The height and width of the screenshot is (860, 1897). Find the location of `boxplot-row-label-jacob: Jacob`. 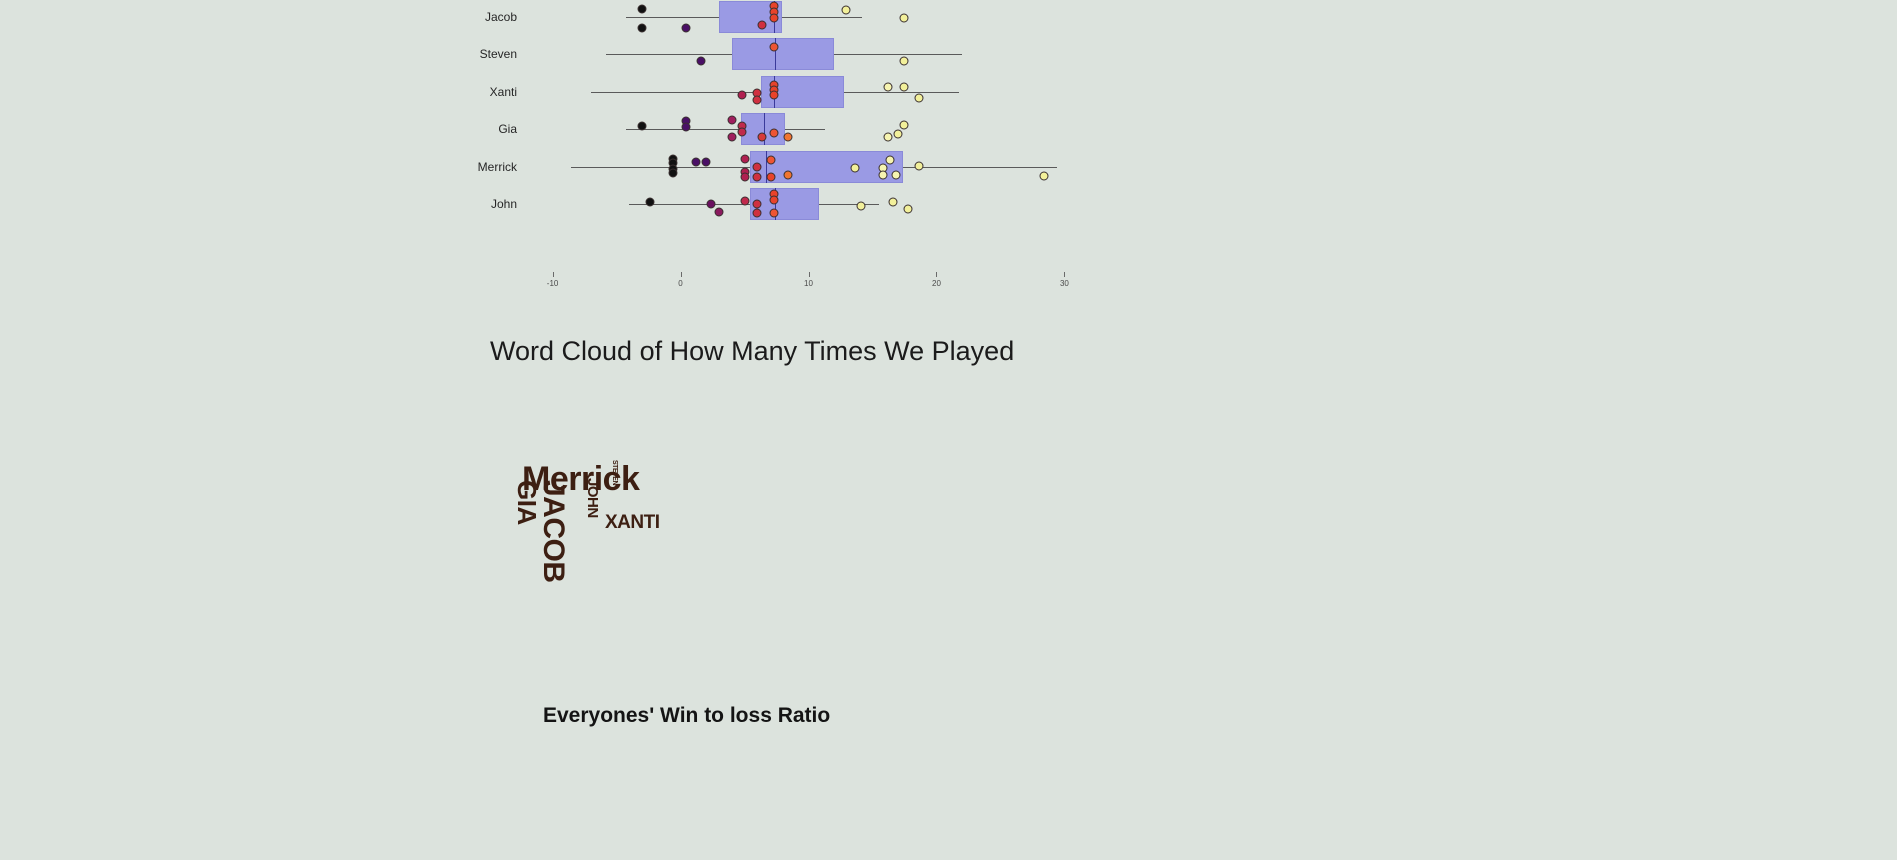

boxplot-row-label-jacob: Jacob is located at coordinates (500, 17).